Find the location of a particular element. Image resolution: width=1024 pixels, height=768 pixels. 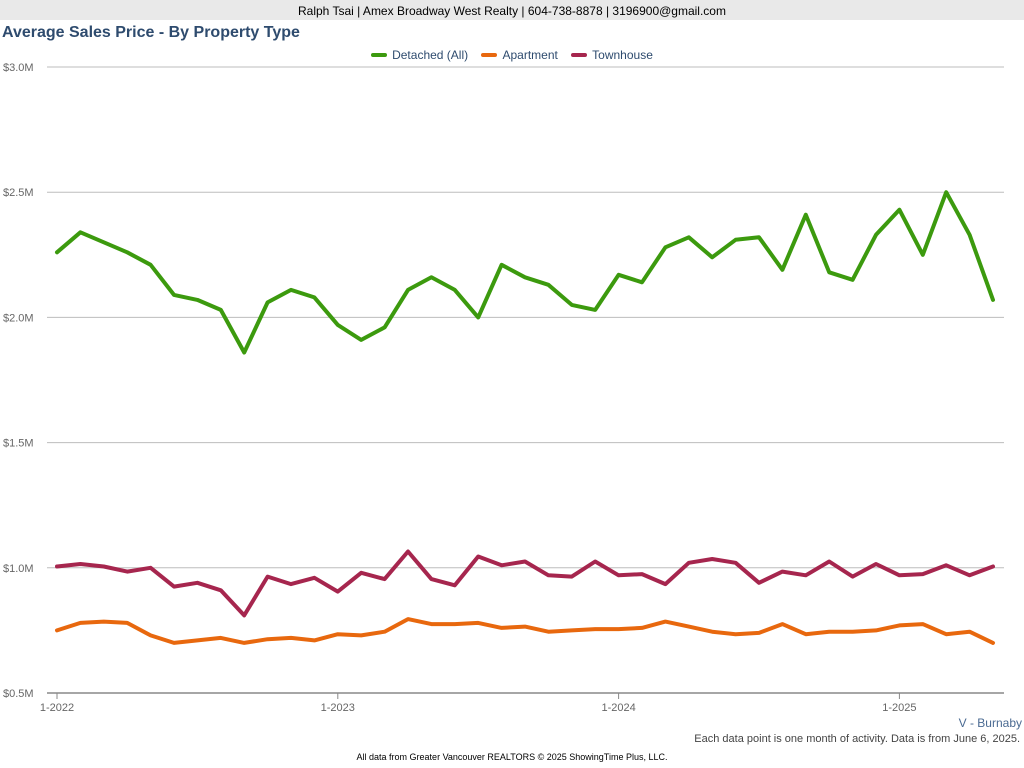

chart-legend: Detached (All) Apartment Townhouse is located at coordinates (512, 54).